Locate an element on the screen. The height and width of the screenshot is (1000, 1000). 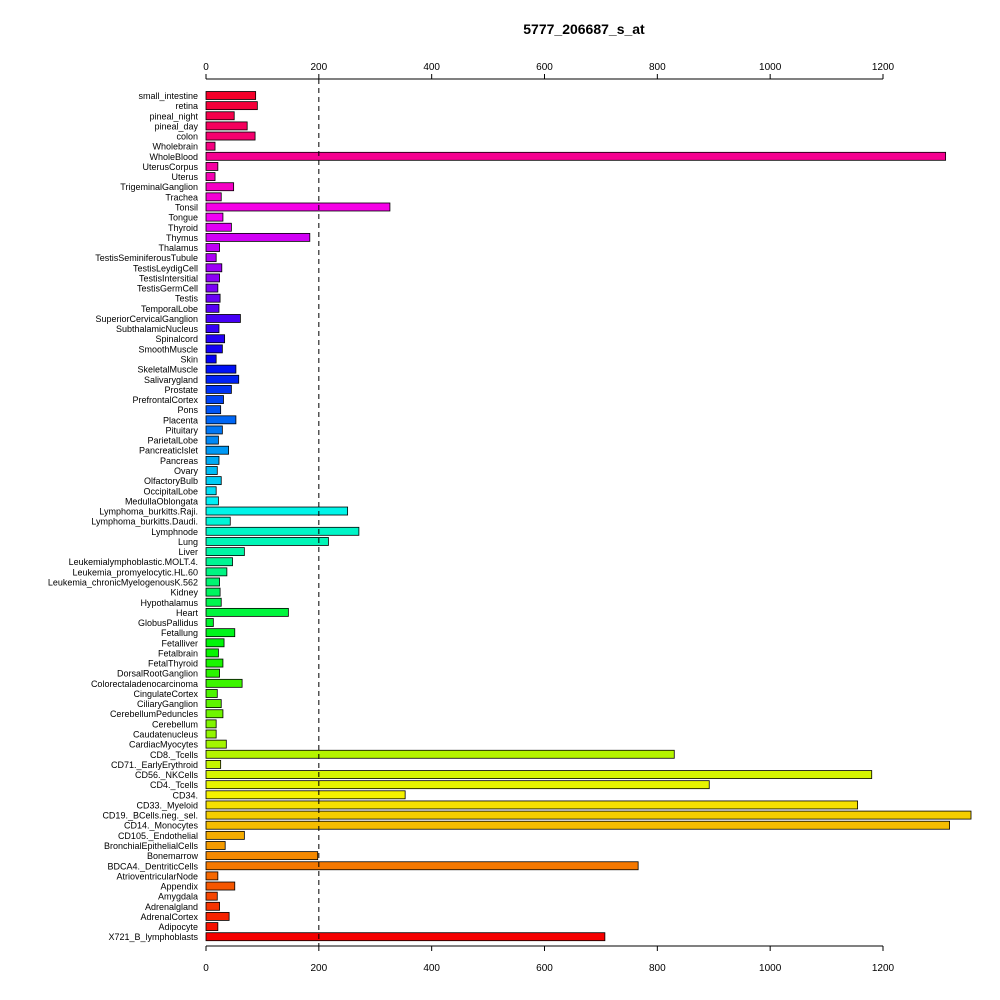
bar-Leukemia_chronicMyelogenousK.562 is located at coordinates (212, 582).